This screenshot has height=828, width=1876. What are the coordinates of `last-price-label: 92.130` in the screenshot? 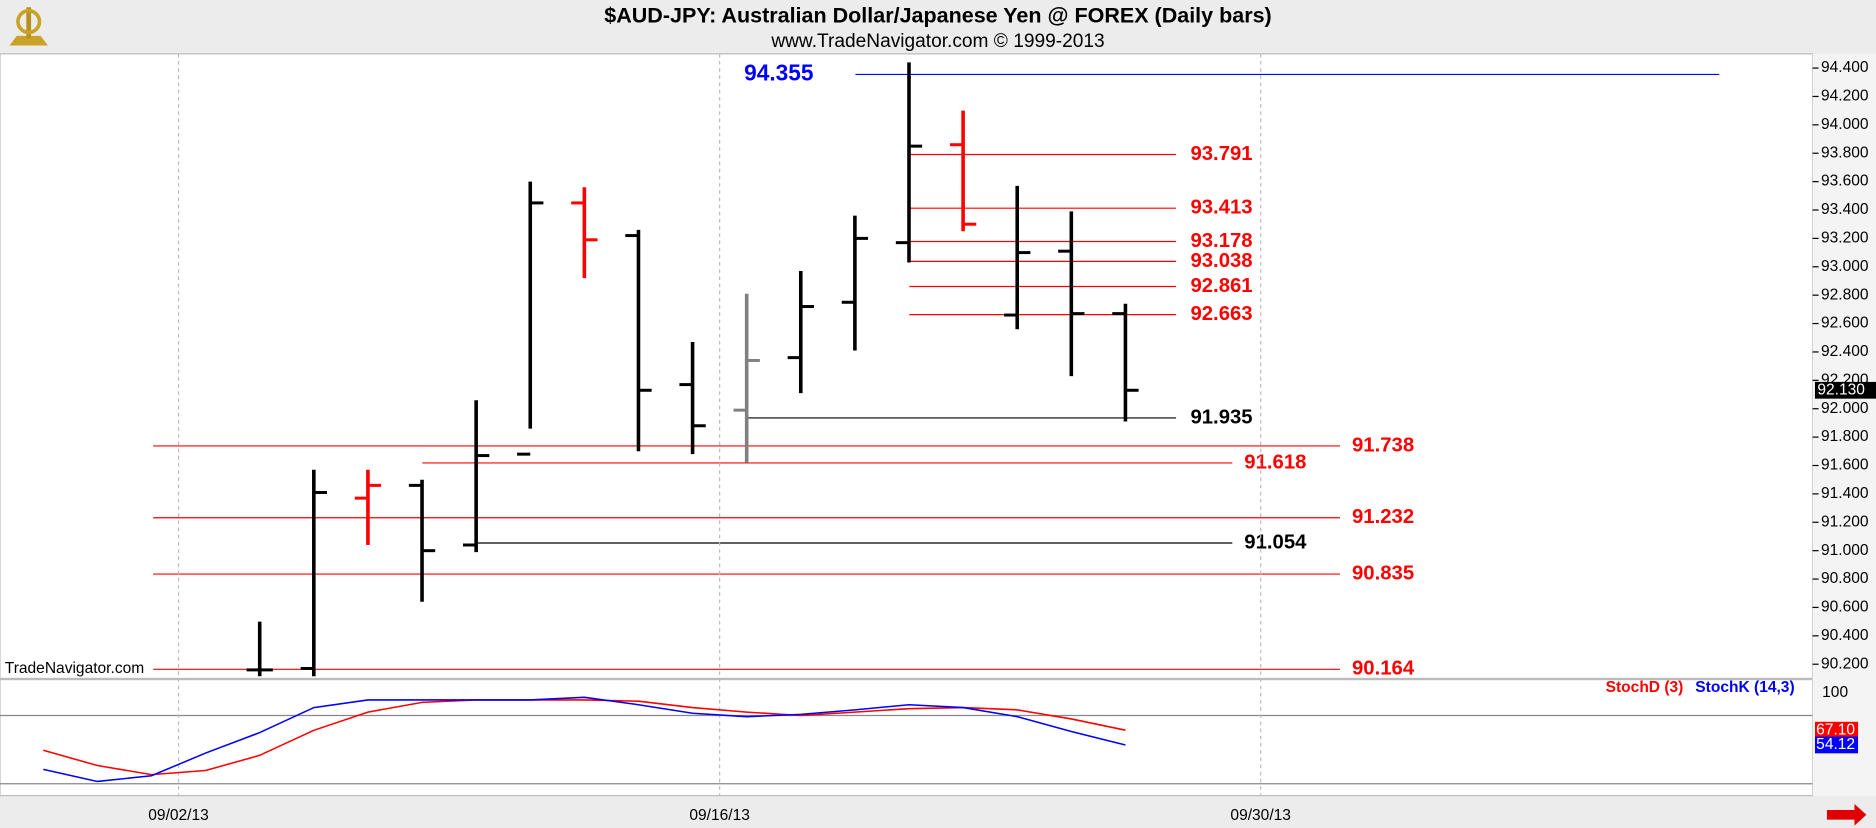 It's located at (1841, 389).